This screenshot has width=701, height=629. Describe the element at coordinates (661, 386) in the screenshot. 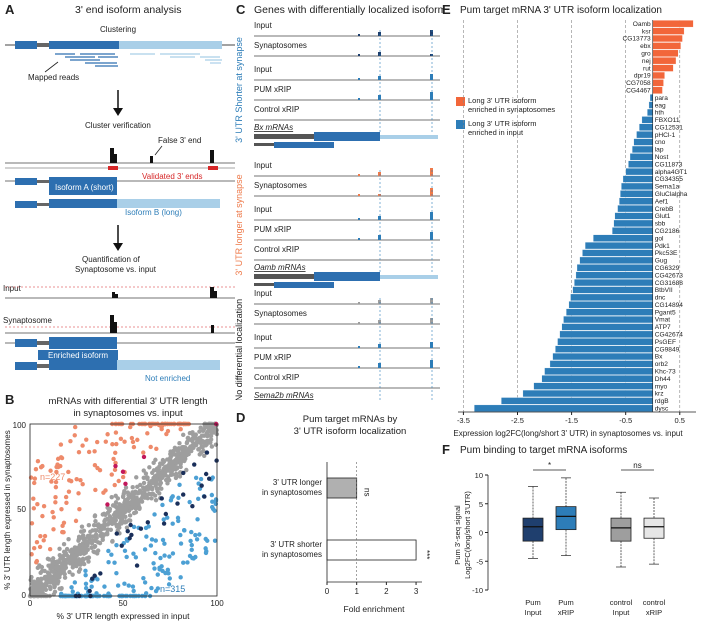

I see `e-bar-label: myo` at that location.